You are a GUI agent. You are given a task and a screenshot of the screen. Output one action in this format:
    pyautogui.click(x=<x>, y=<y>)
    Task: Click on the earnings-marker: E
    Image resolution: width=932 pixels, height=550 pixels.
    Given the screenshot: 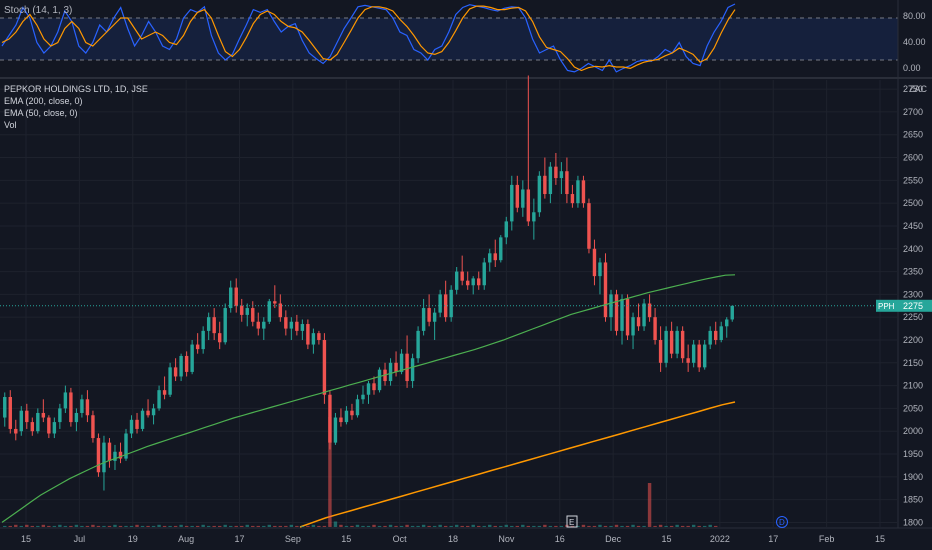 What is the action you would take?
    pyautogui.click(x=572, y=521)
    